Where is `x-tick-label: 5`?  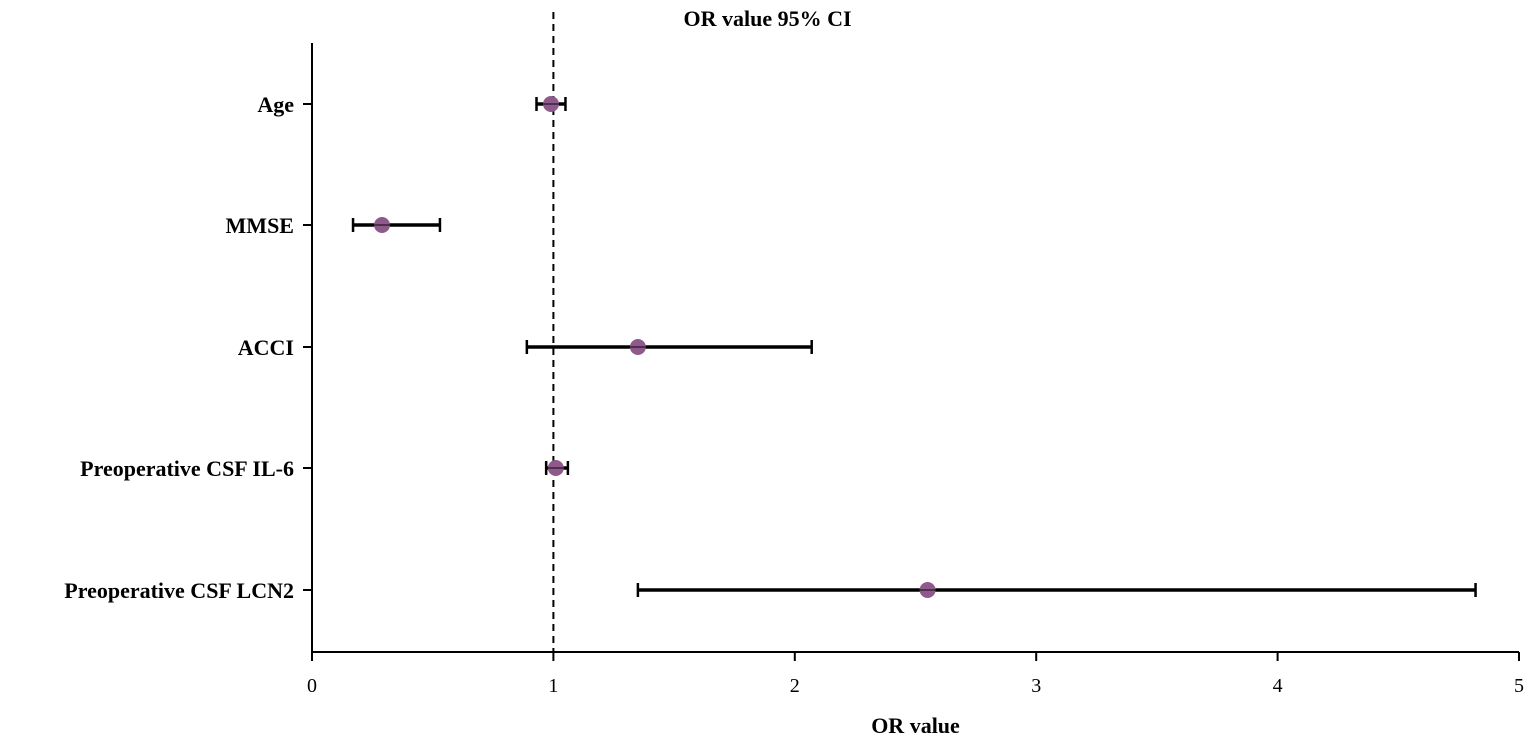 x-tick-label: 5 is located at coordinates (1519, 686).